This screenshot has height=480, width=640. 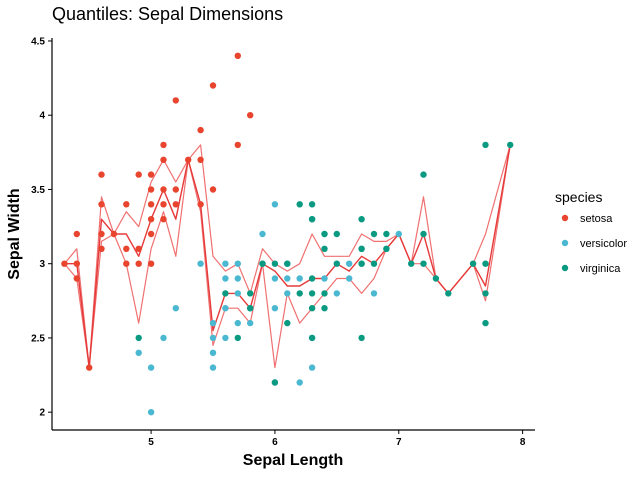 What do you see at coordinates (275, 442) in the screenshot?
I see `x-tick-label: 6` at bounding box center [275, 442].